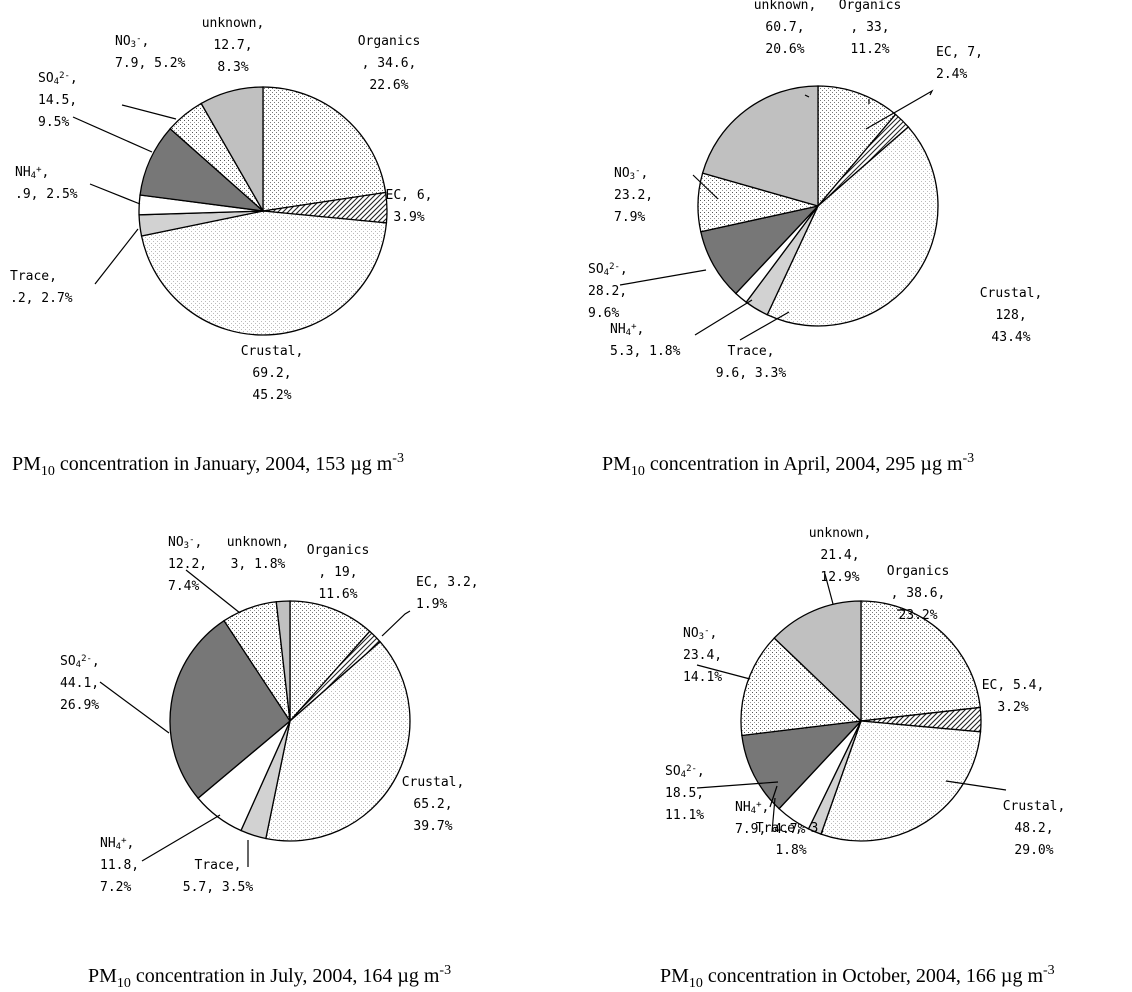  What do you see at coordinates (791, 839) in the screenshot?
I see `slice-label: Trace, 3, 1.8%` at bounding box center [791, 839].